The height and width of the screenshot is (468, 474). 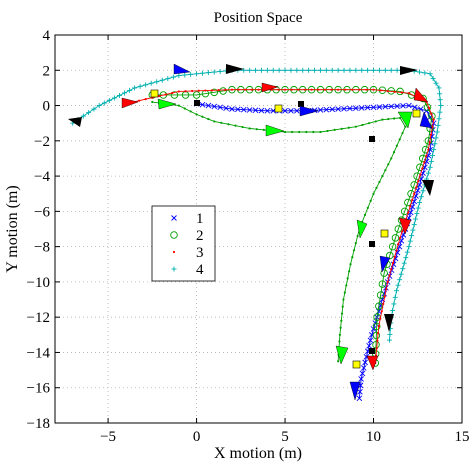 What do you see at coordinates (42, 142) in the screenshot?
I see `y-tick-label: −2` at bounding box center [42, 142].